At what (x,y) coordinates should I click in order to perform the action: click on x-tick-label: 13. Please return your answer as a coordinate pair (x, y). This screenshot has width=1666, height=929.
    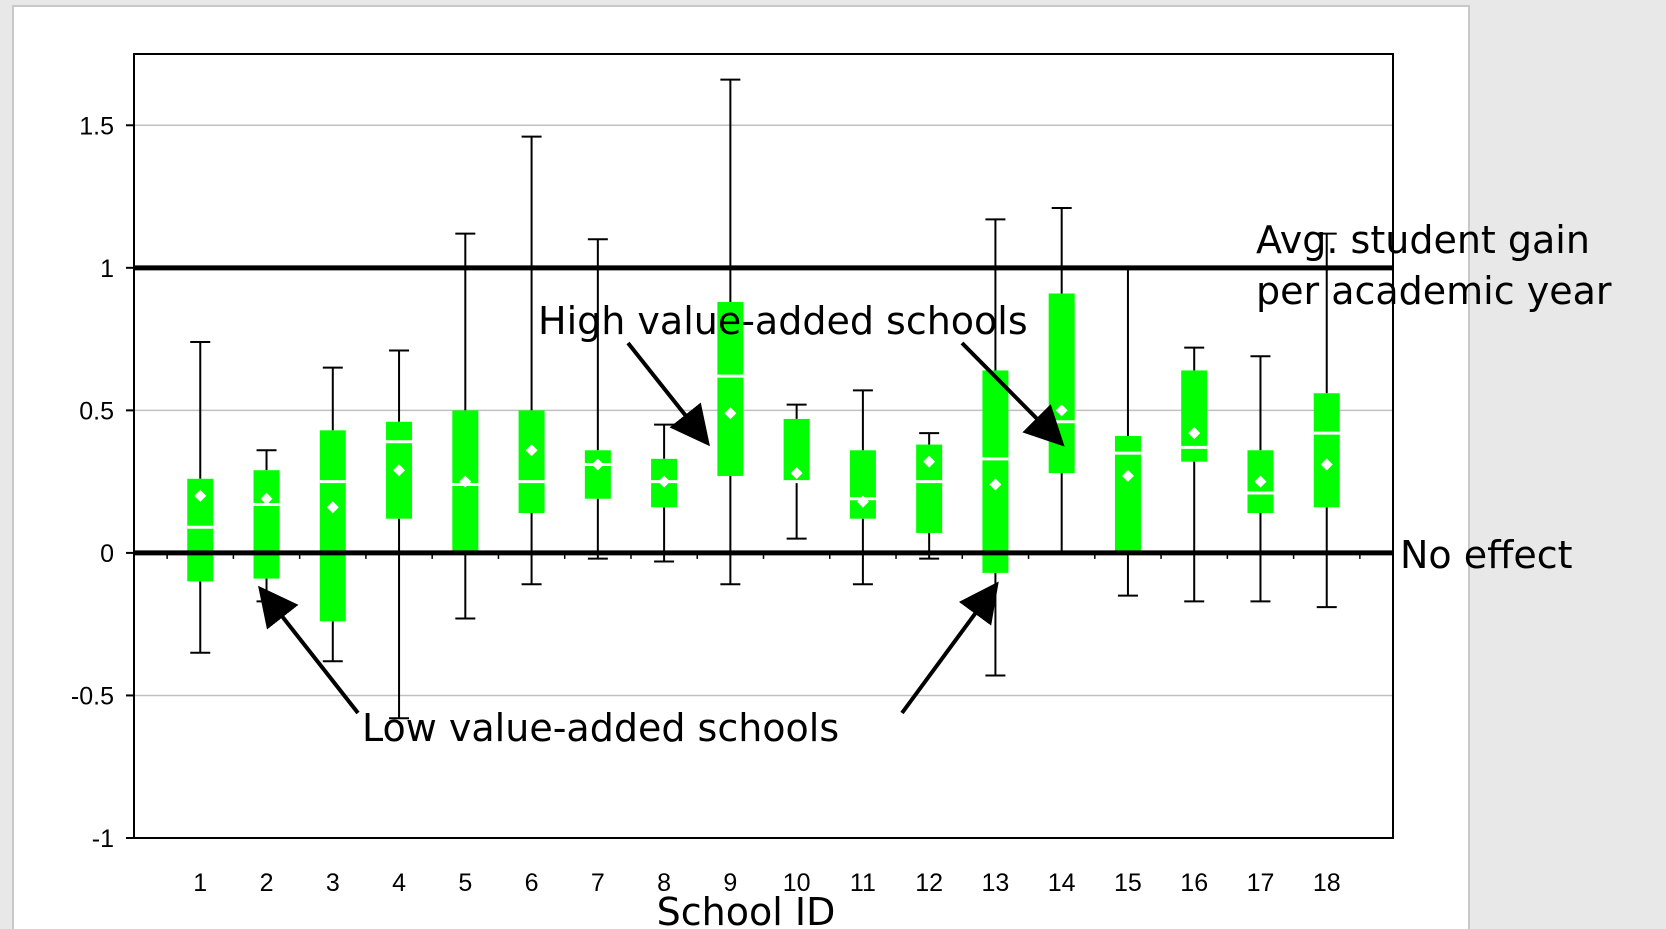
    Looking at the image, I should click on (996, 883).